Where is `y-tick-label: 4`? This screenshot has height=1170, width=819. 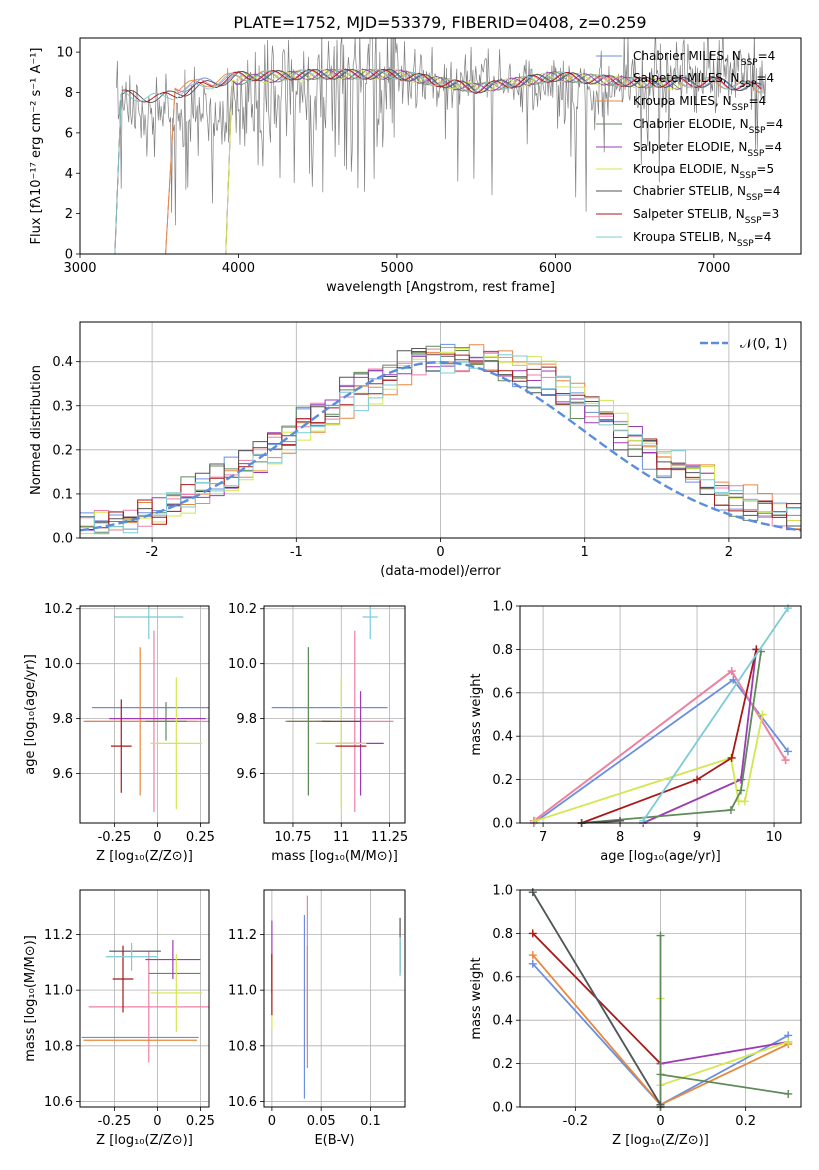 y-tick-label: 4 is located at coordinates (69, 174).